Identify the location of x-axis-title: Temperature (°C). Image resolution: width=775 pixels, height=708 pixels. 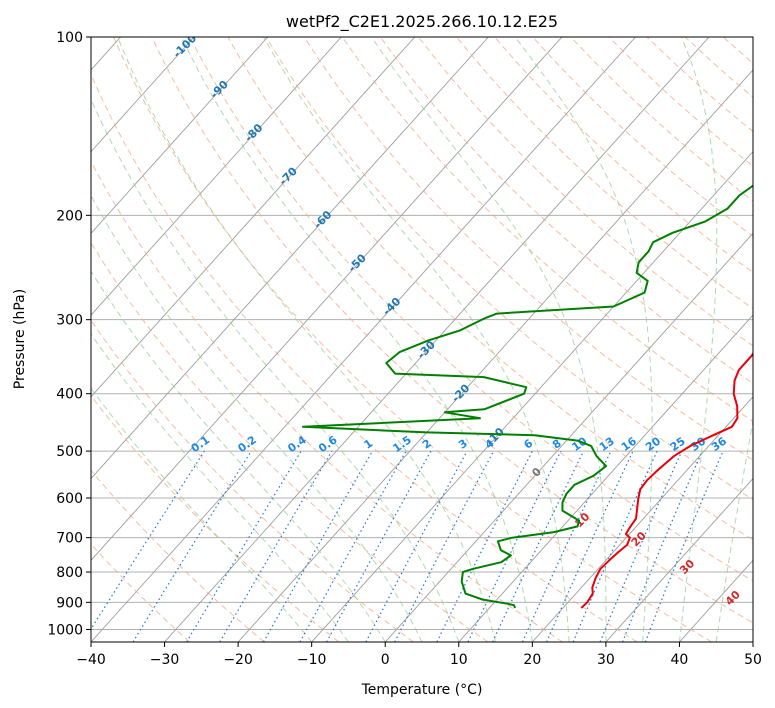
(422, 690).